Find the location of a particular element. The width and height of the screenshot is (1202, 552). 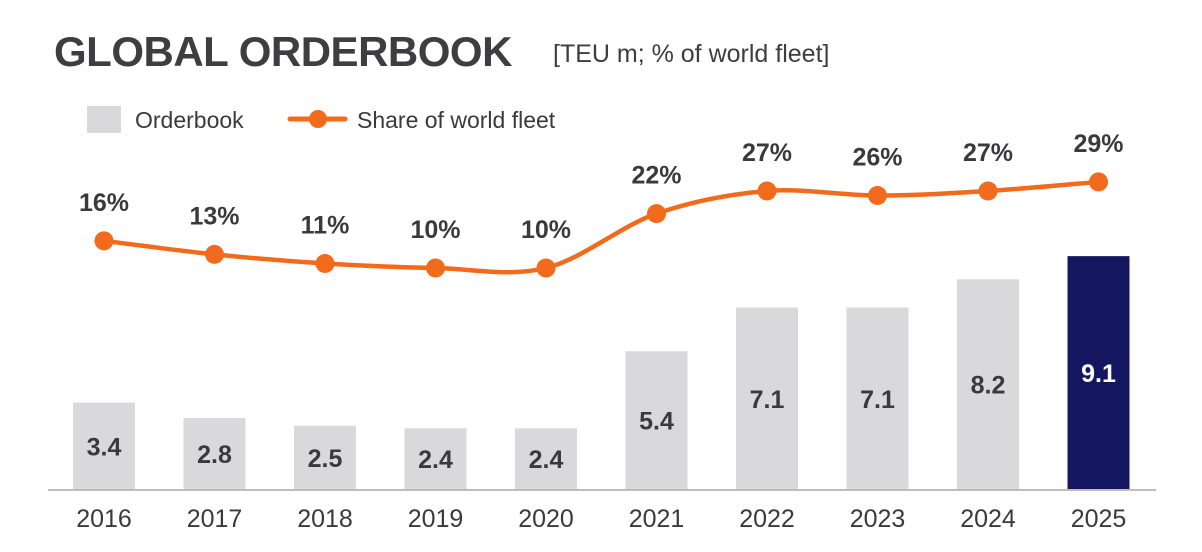

chart-title: GLOBAL ORDERBOOK is located at coordinates (283, 51).